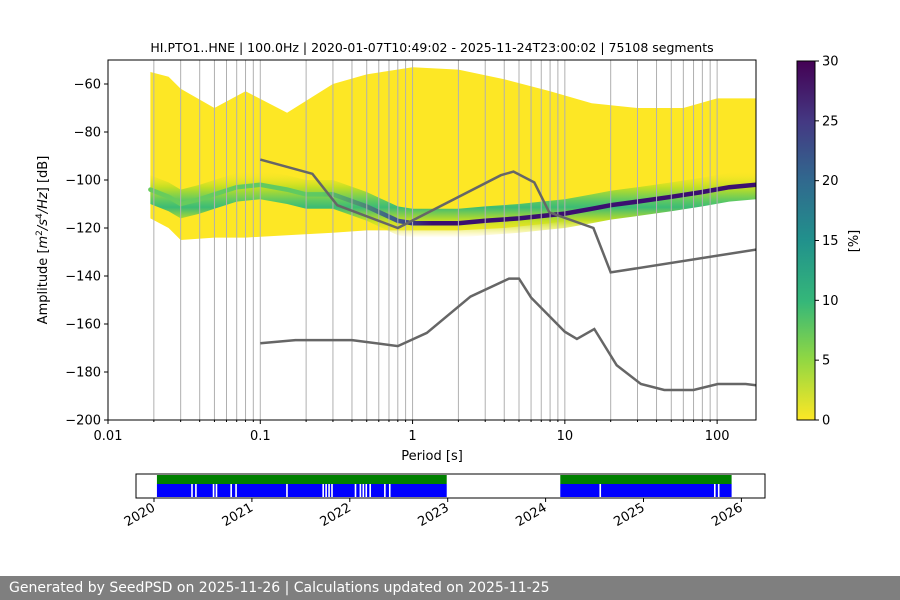 Image resolution: width=900 pixels, height=600 pixels. Describe the element at coordinates (83, 373) in the screenshot. I see `y-tick-label: −180` at that location.